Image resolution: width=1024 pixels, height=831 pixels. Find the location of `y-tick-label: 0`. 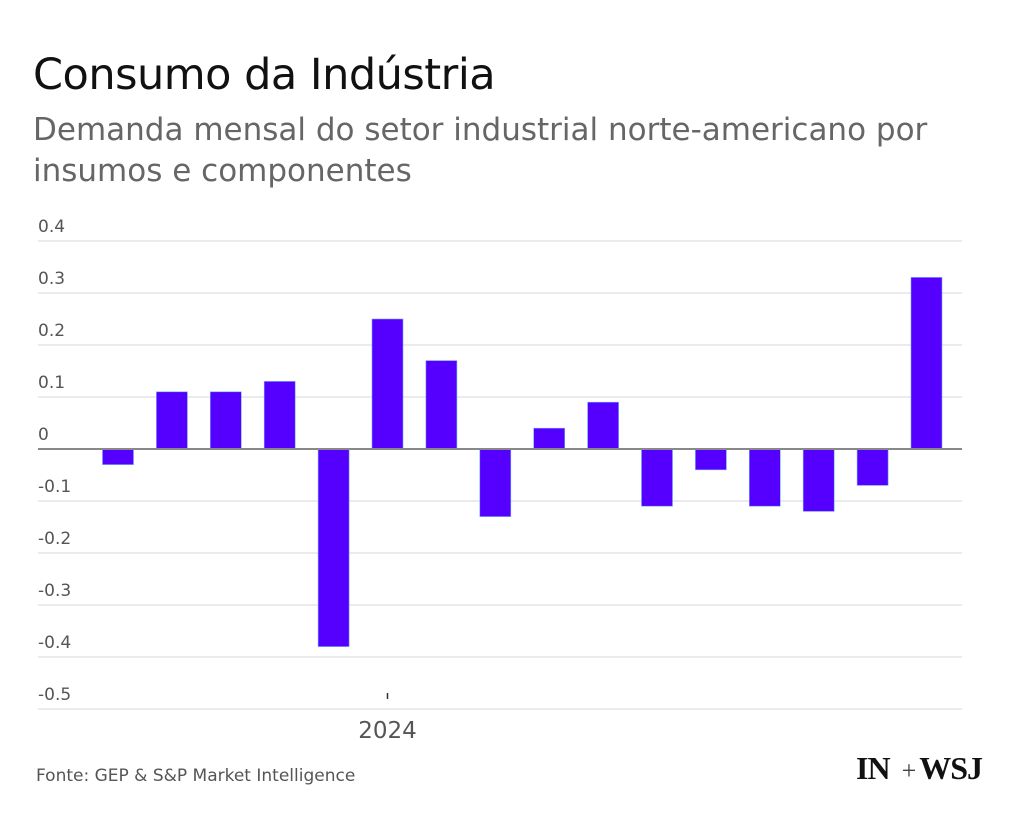

y-tick-label: 0 is located at coordinates (43, 435).